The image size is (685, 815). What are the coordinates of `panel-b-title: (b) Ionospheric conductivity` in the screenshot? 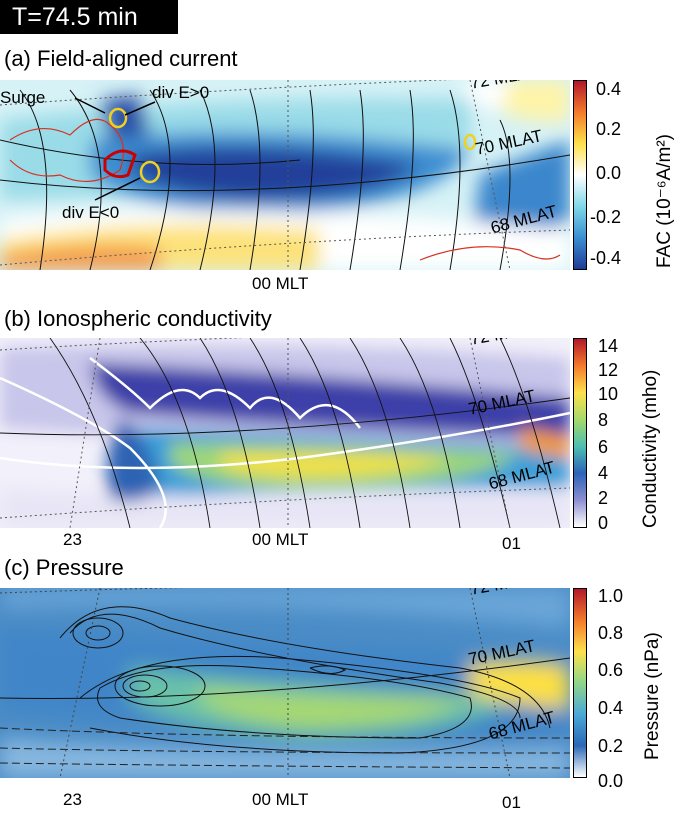 It's located at (138, 318).